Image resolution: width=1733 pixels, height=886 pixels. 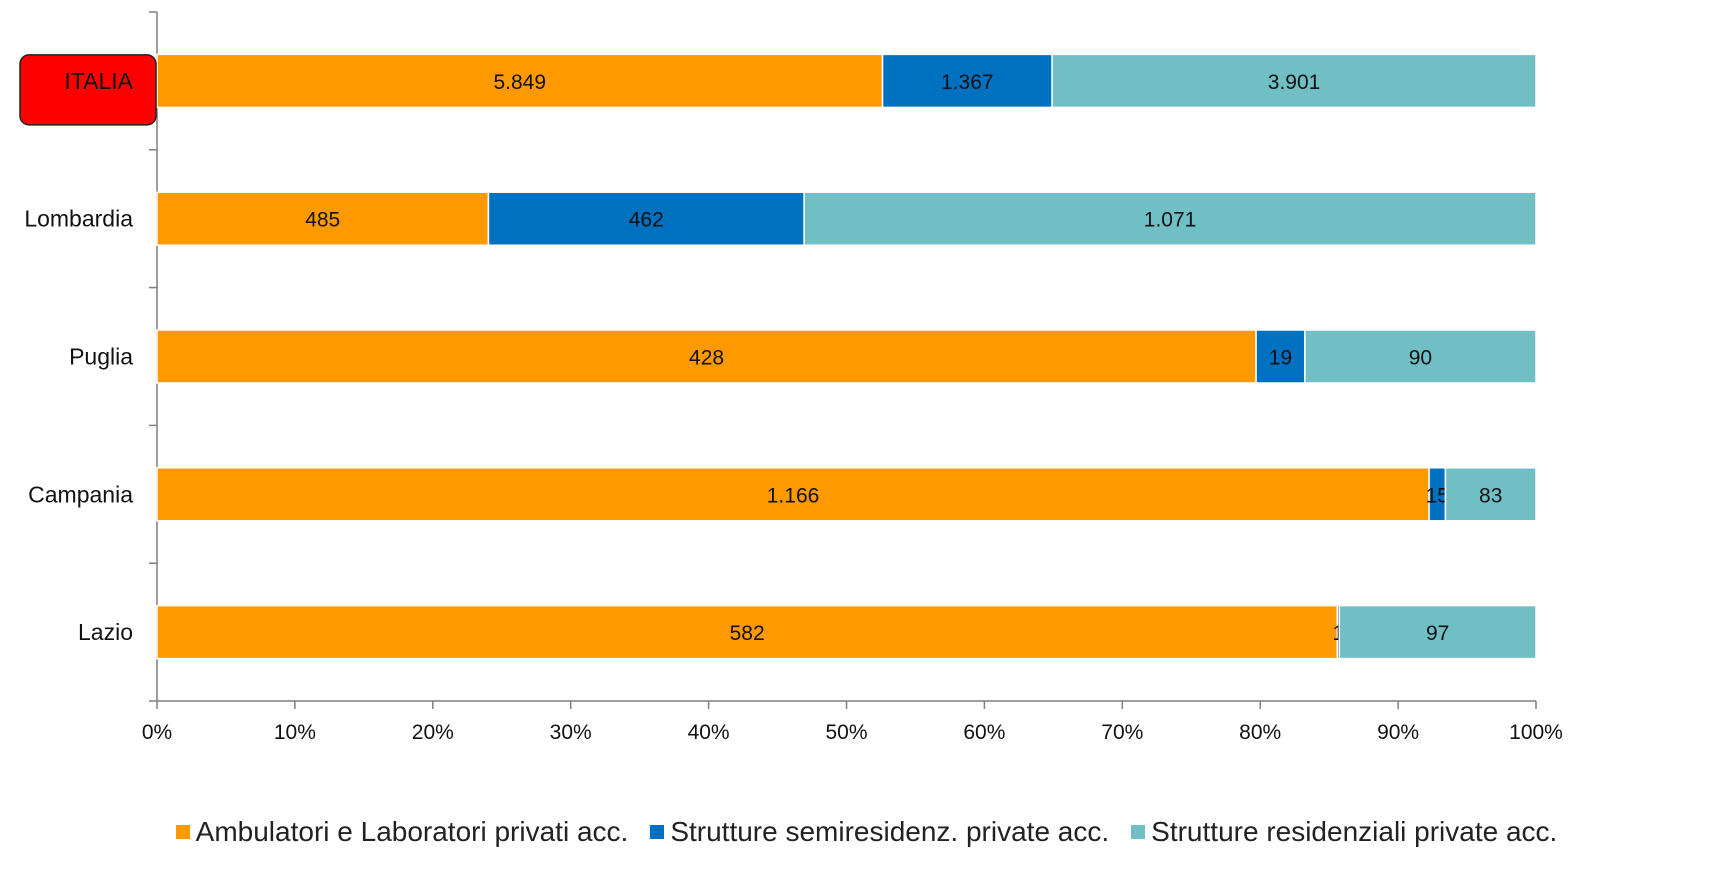 I want to click on data-label: 1, so click(x=1338, y=633).